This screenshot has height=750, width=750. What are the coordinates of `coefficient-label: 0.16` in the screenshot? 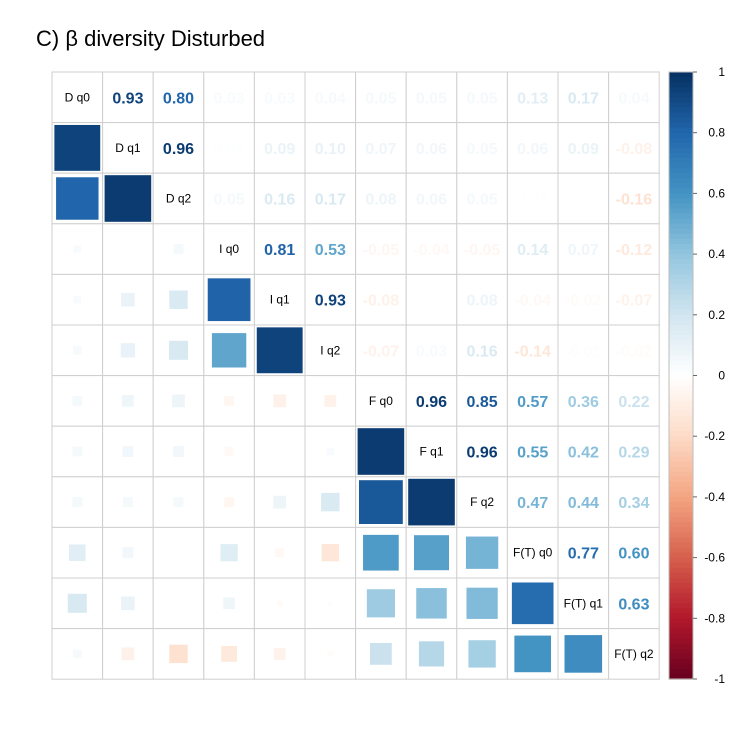 It's located at (279, 200).